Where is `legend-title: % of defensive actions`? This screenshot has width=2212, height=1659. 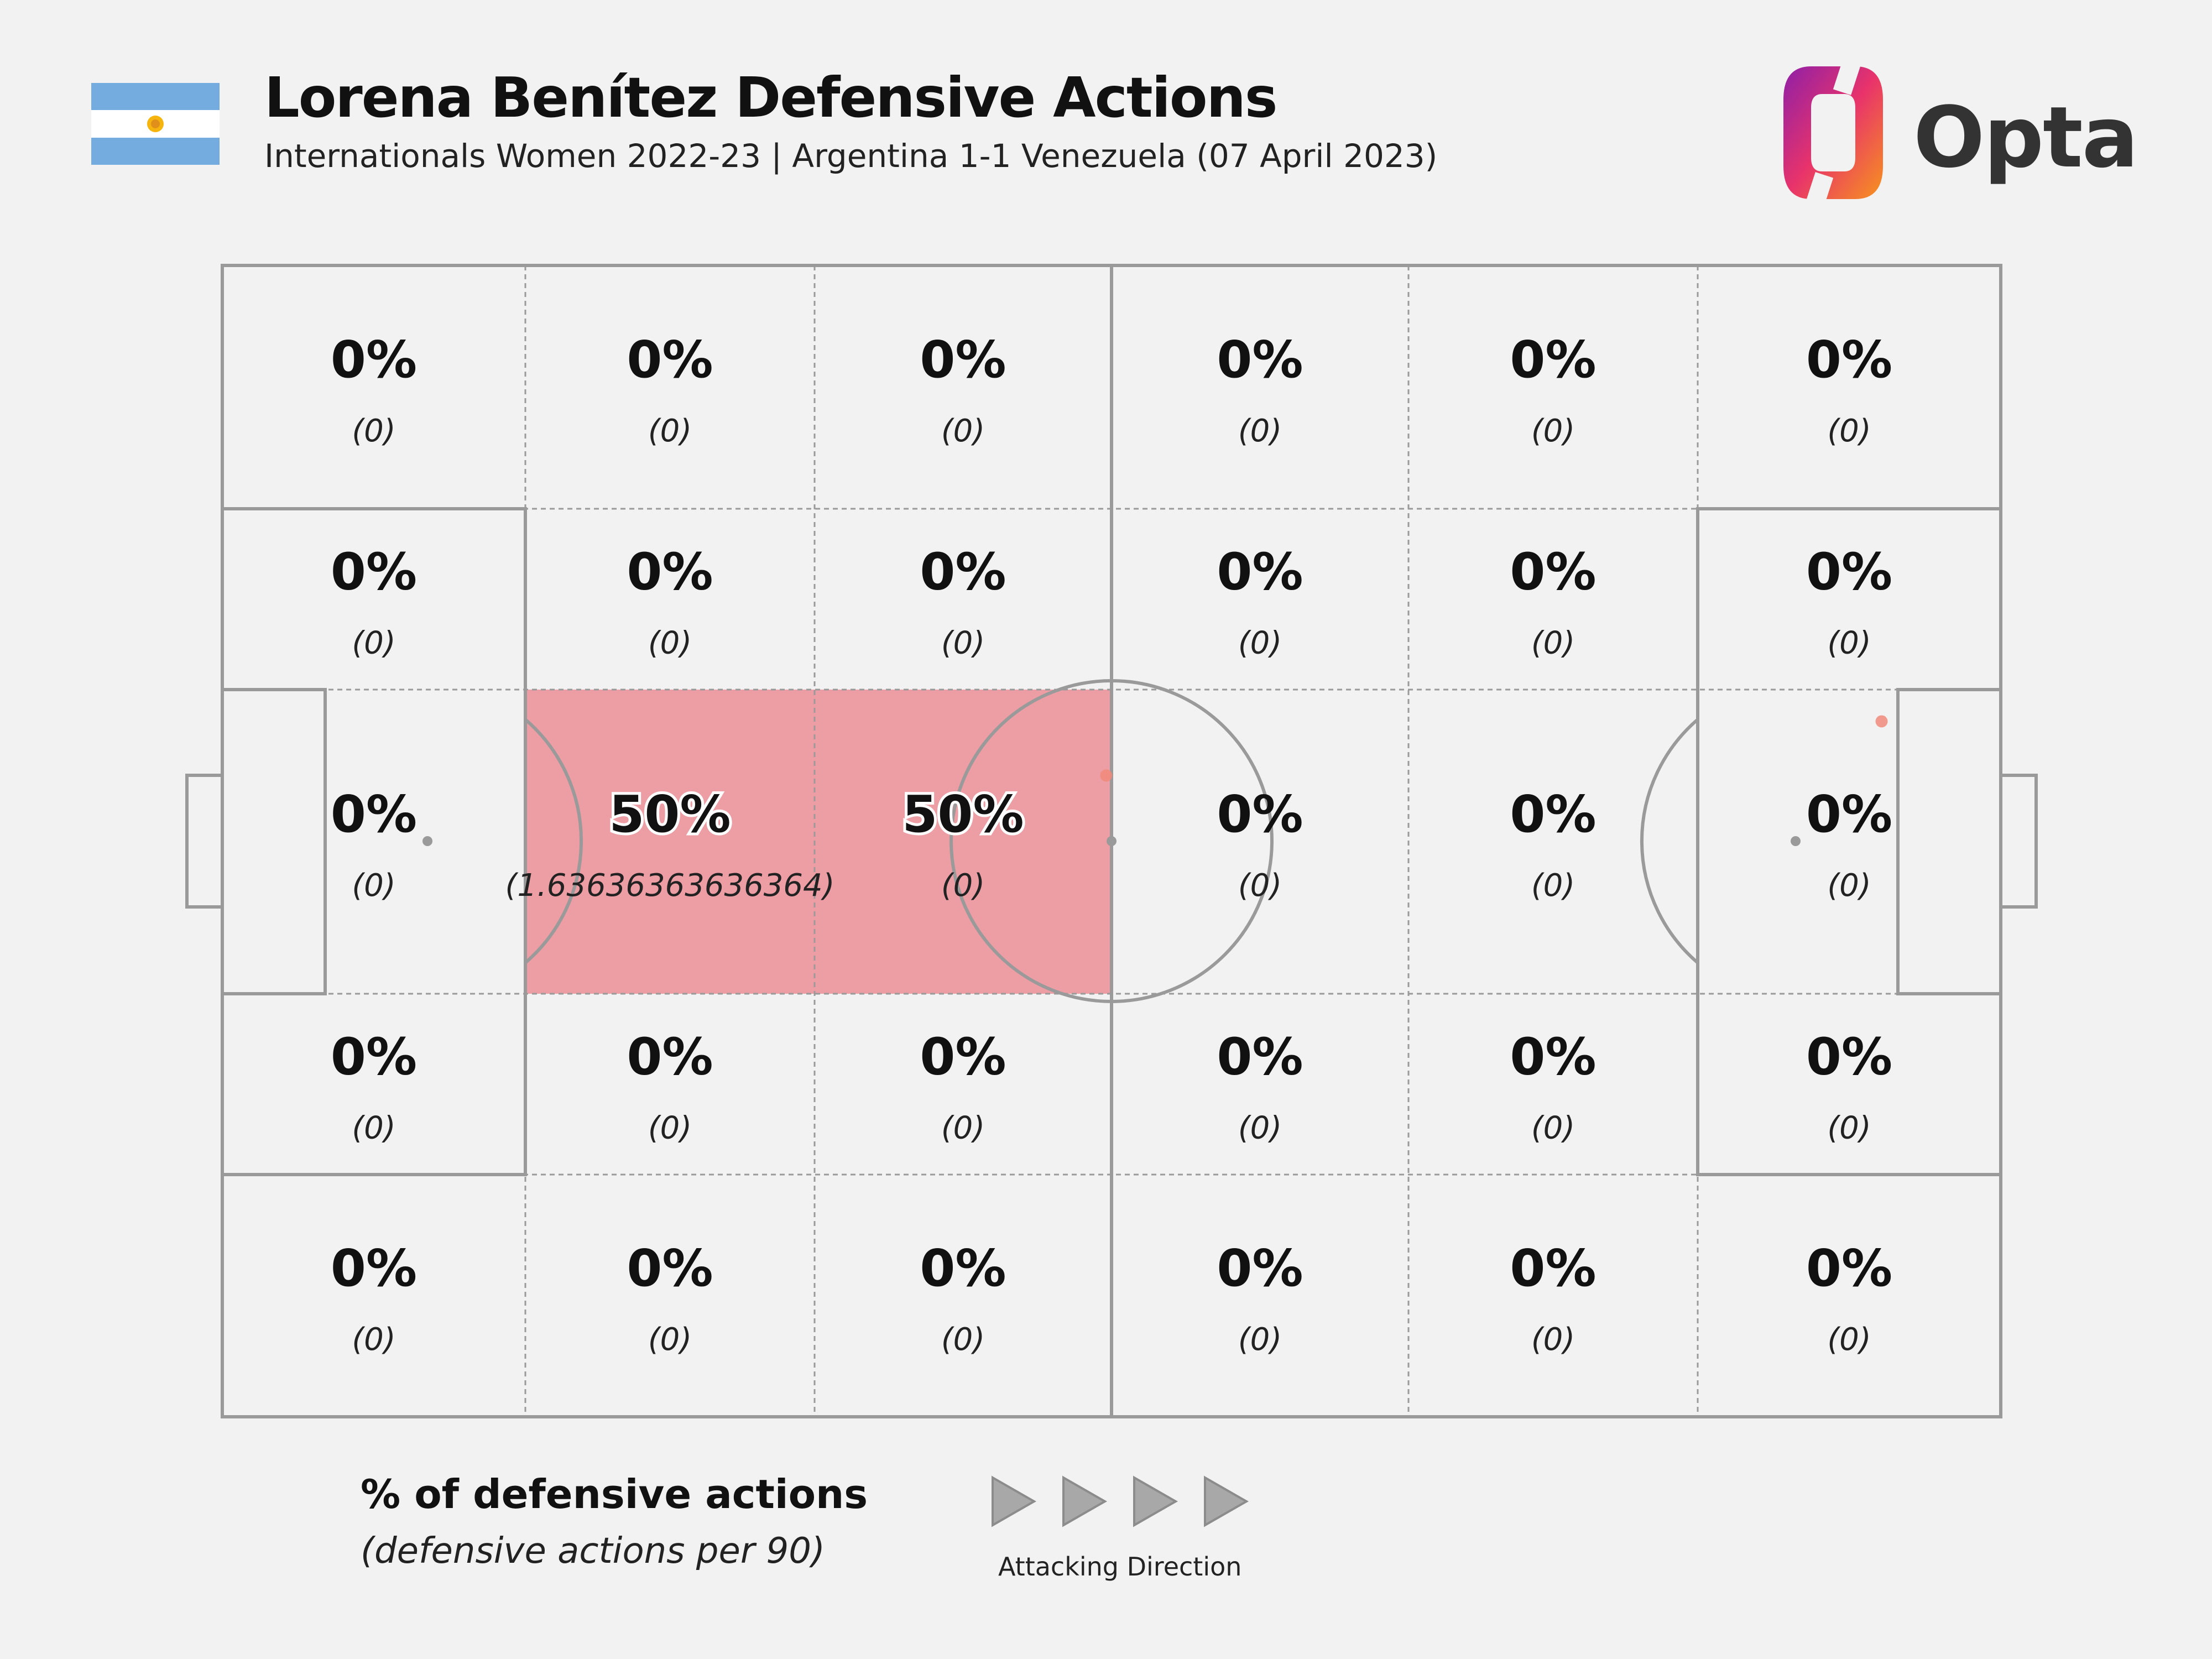 legend-title: % of defensive actions is located at coordinates (615, 1494).